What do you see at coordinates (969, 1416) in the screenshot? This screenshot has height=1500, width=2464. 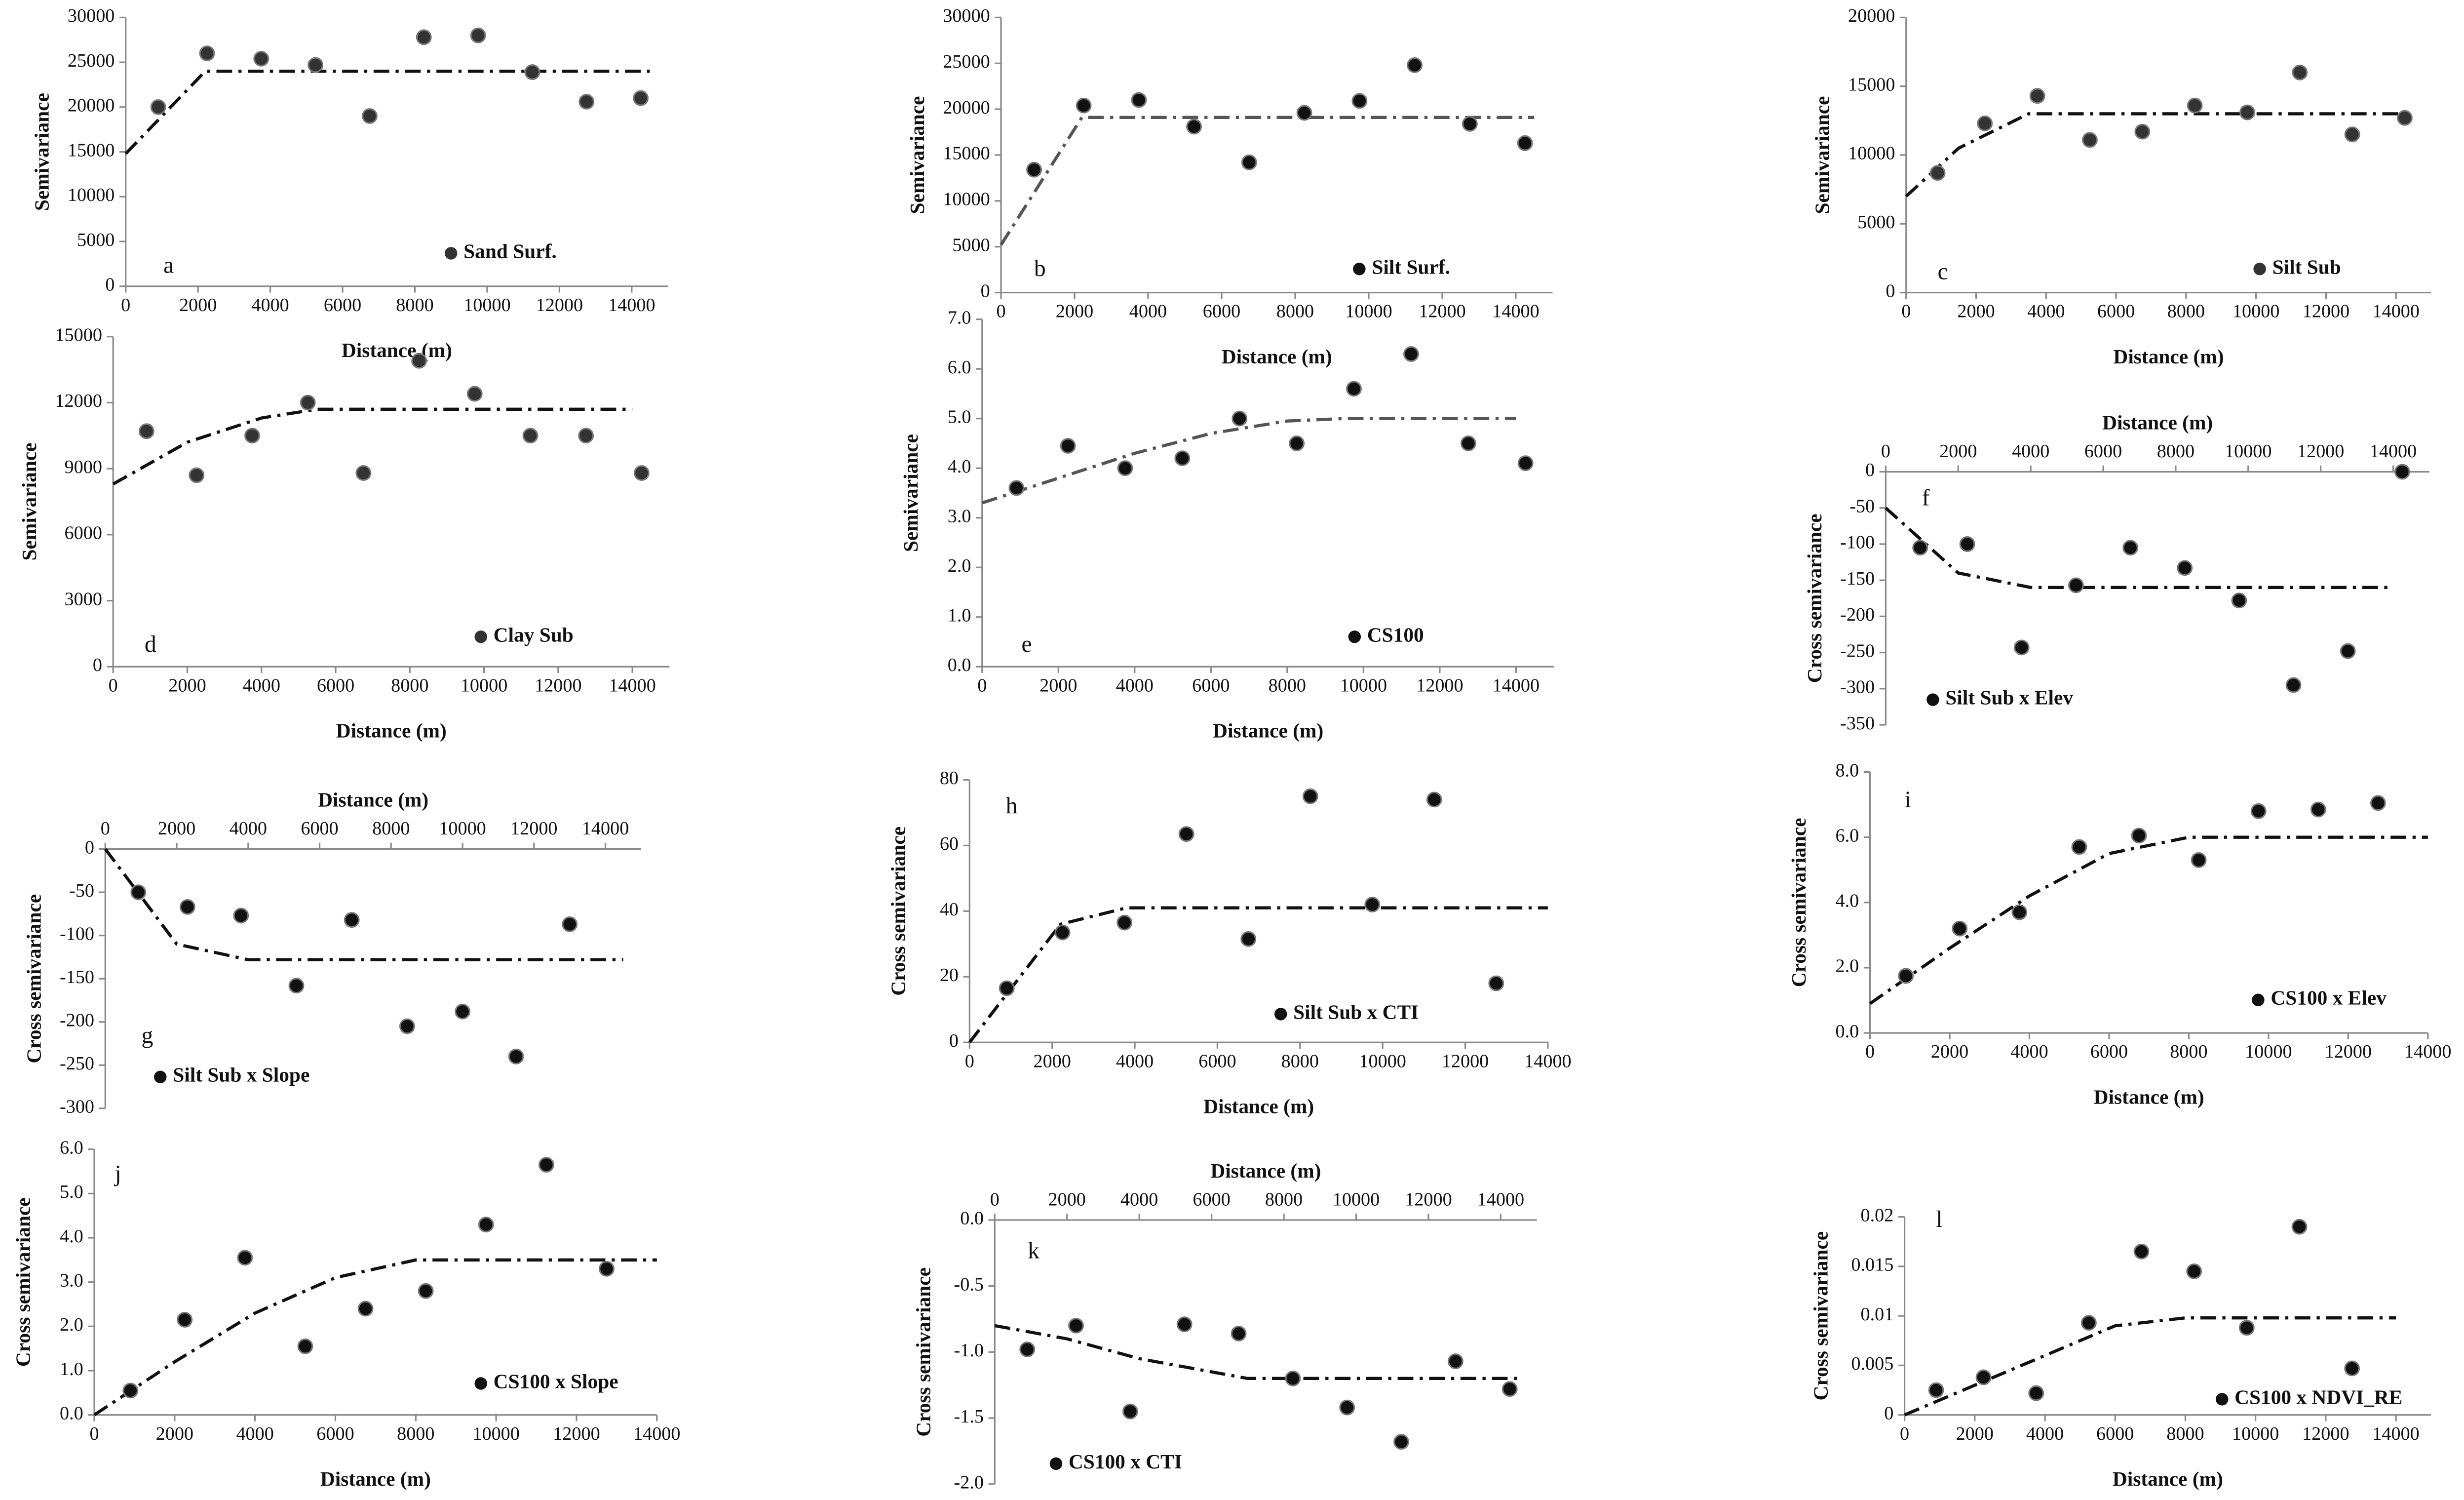 I see `y-tick-label: -1.5` at bounding box center [969, 1416].